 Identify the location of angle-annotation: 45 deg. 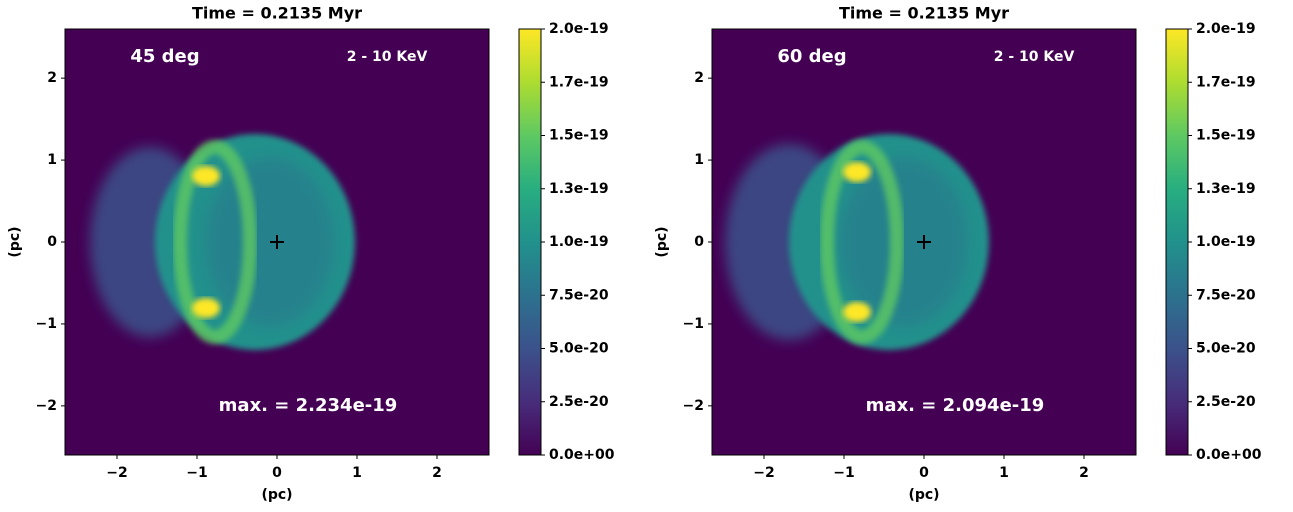
(164, 56).